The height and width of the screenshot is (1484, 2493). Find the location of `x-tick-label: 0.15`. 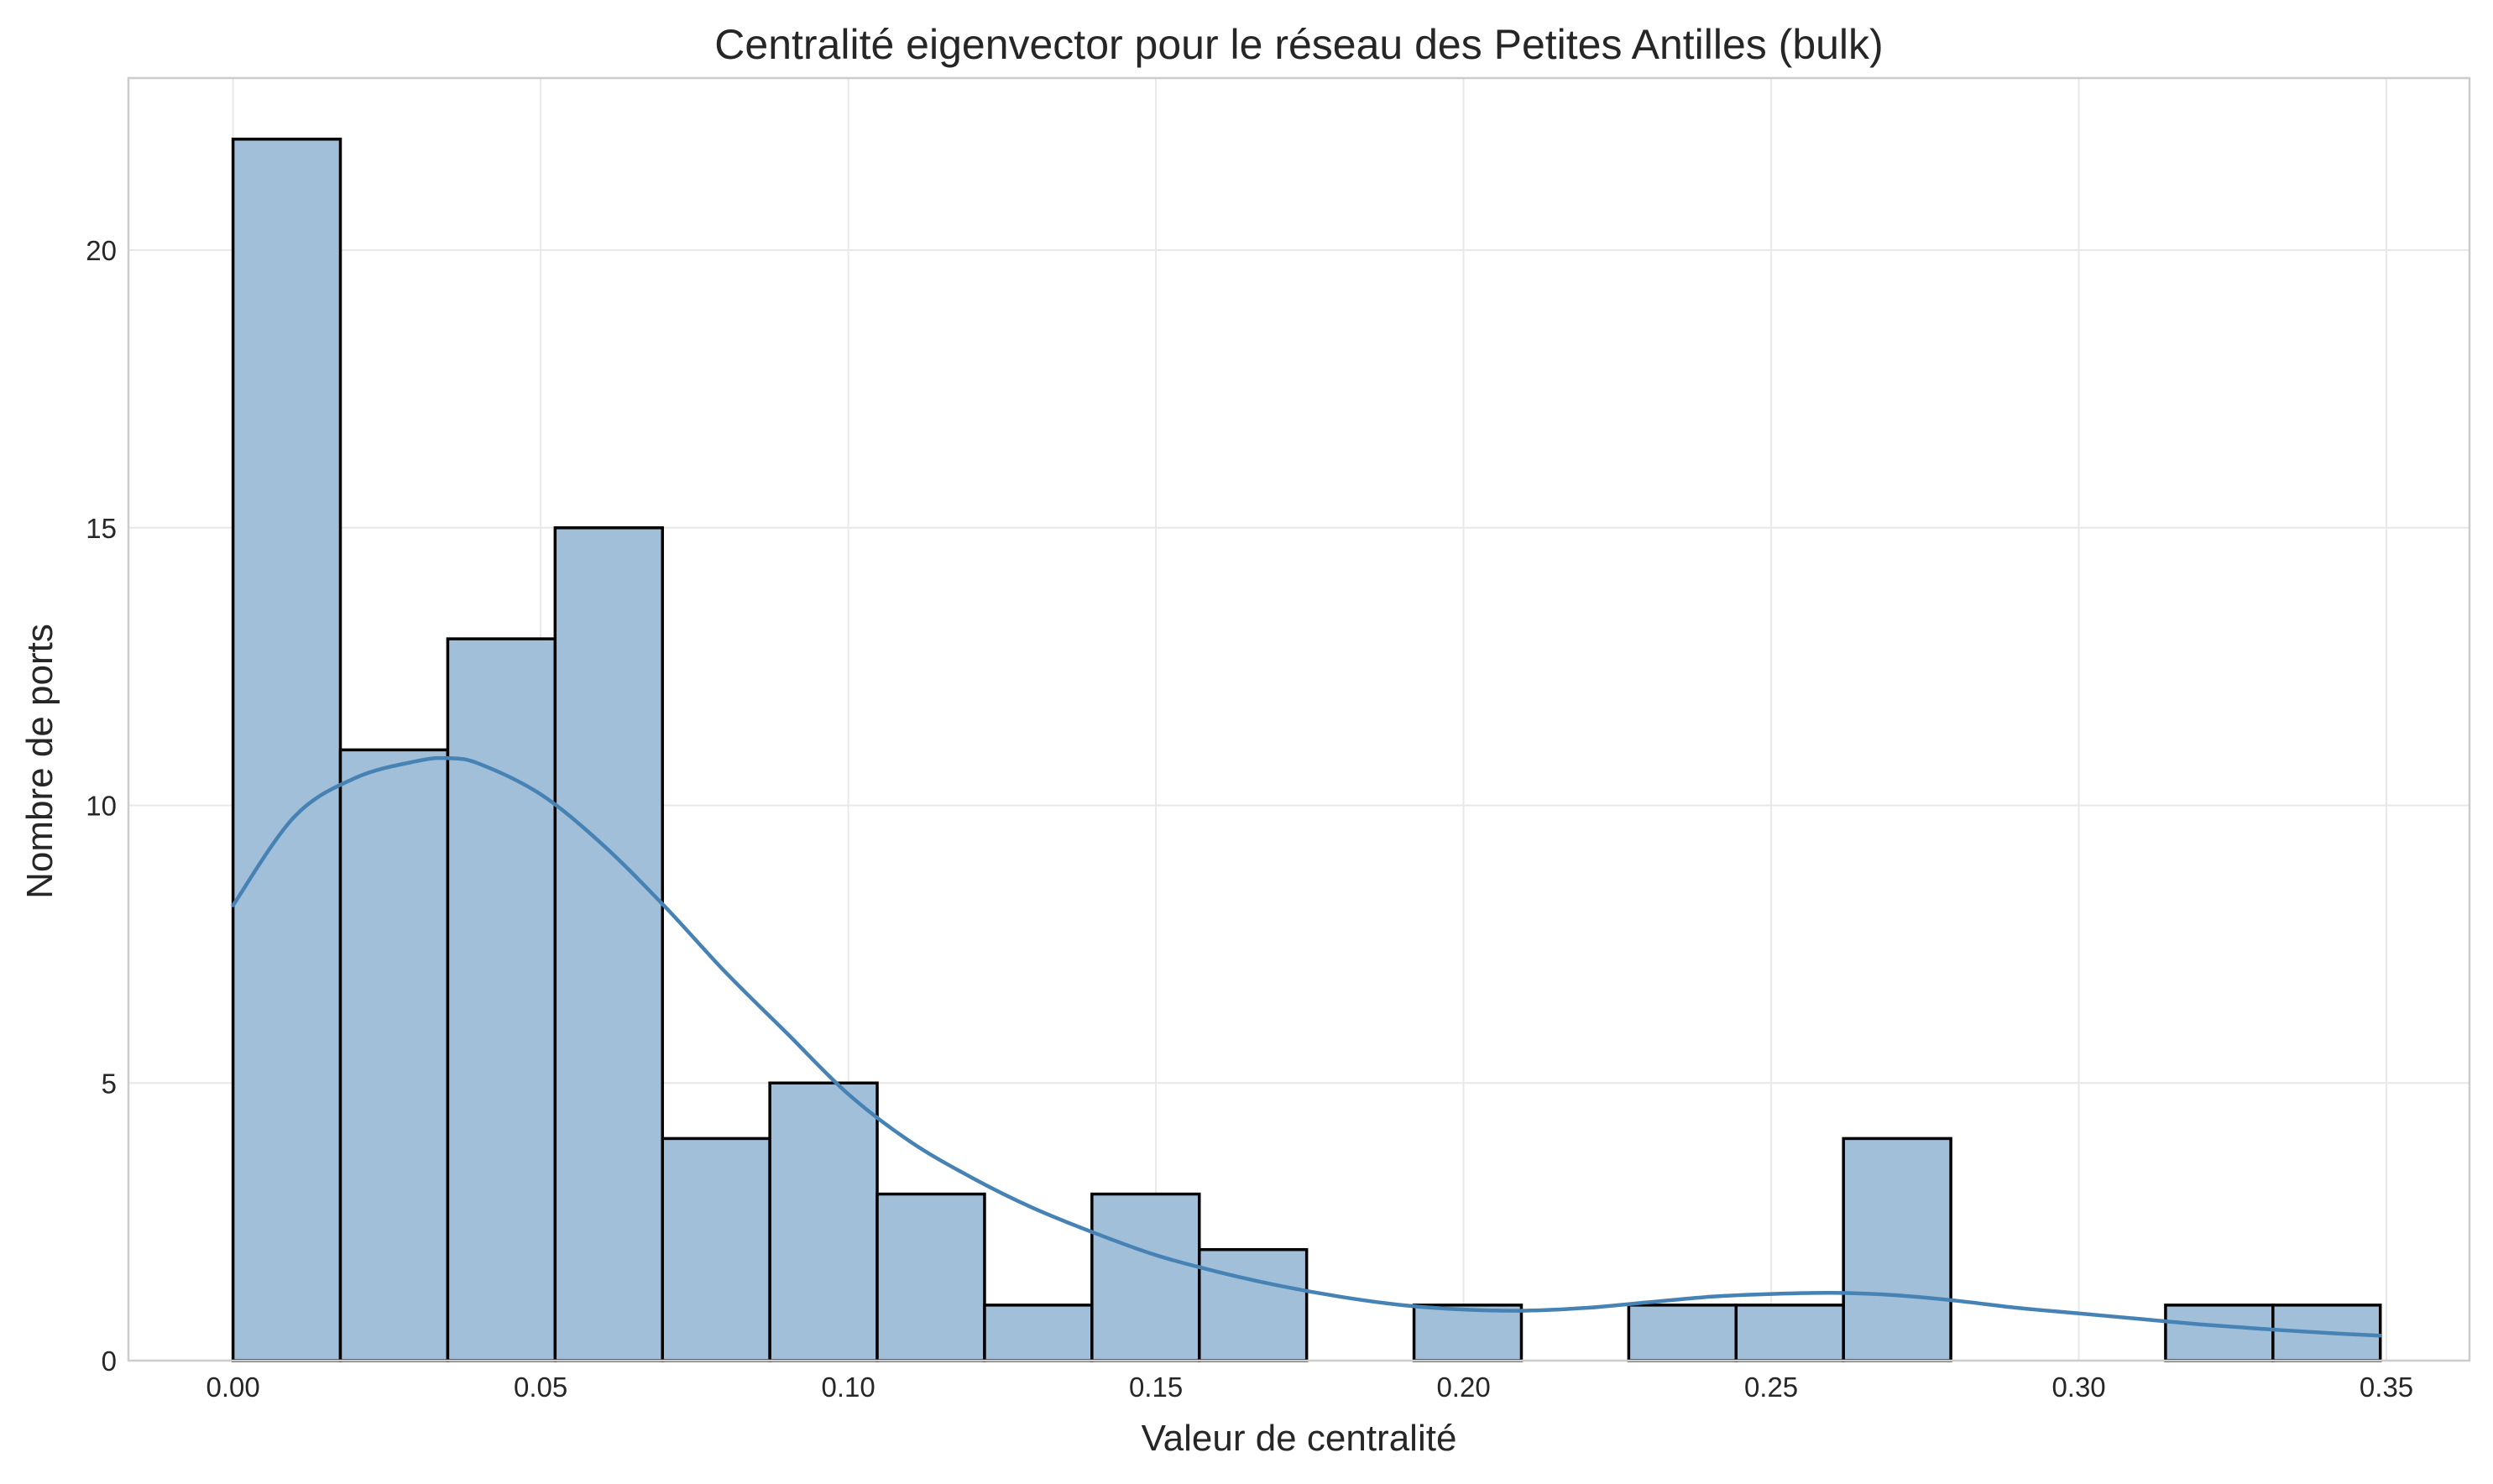

x-tick-label: 0.15 is located at coordinates (1156, 1387).